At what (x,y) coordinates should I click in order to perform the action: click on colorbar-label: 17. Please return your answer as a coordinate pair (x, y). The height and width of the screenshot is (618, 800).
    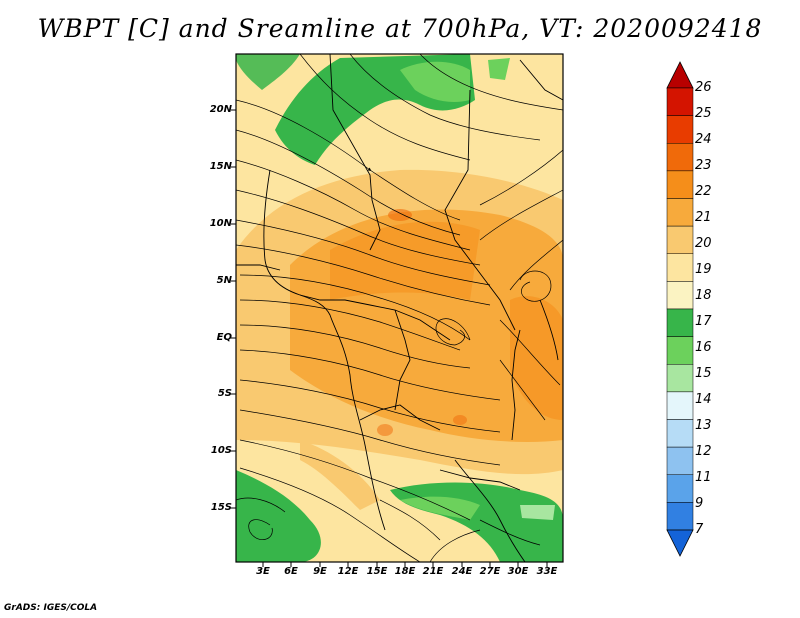
    Looking at the image, I should click on (703, 321).